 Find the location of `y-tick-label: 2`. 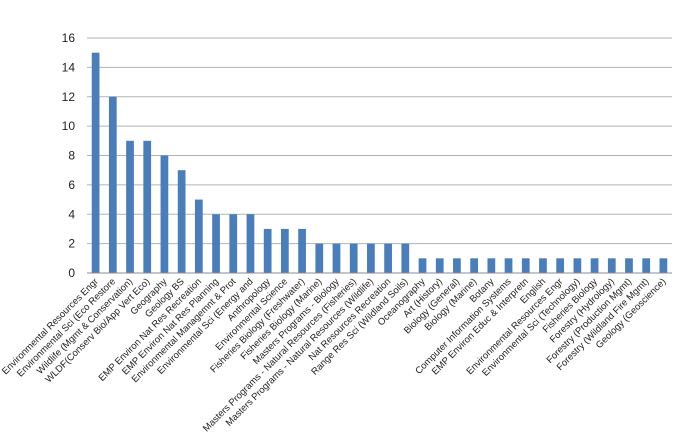

y-tick-label: 2 is located at coordinates (71, 244).